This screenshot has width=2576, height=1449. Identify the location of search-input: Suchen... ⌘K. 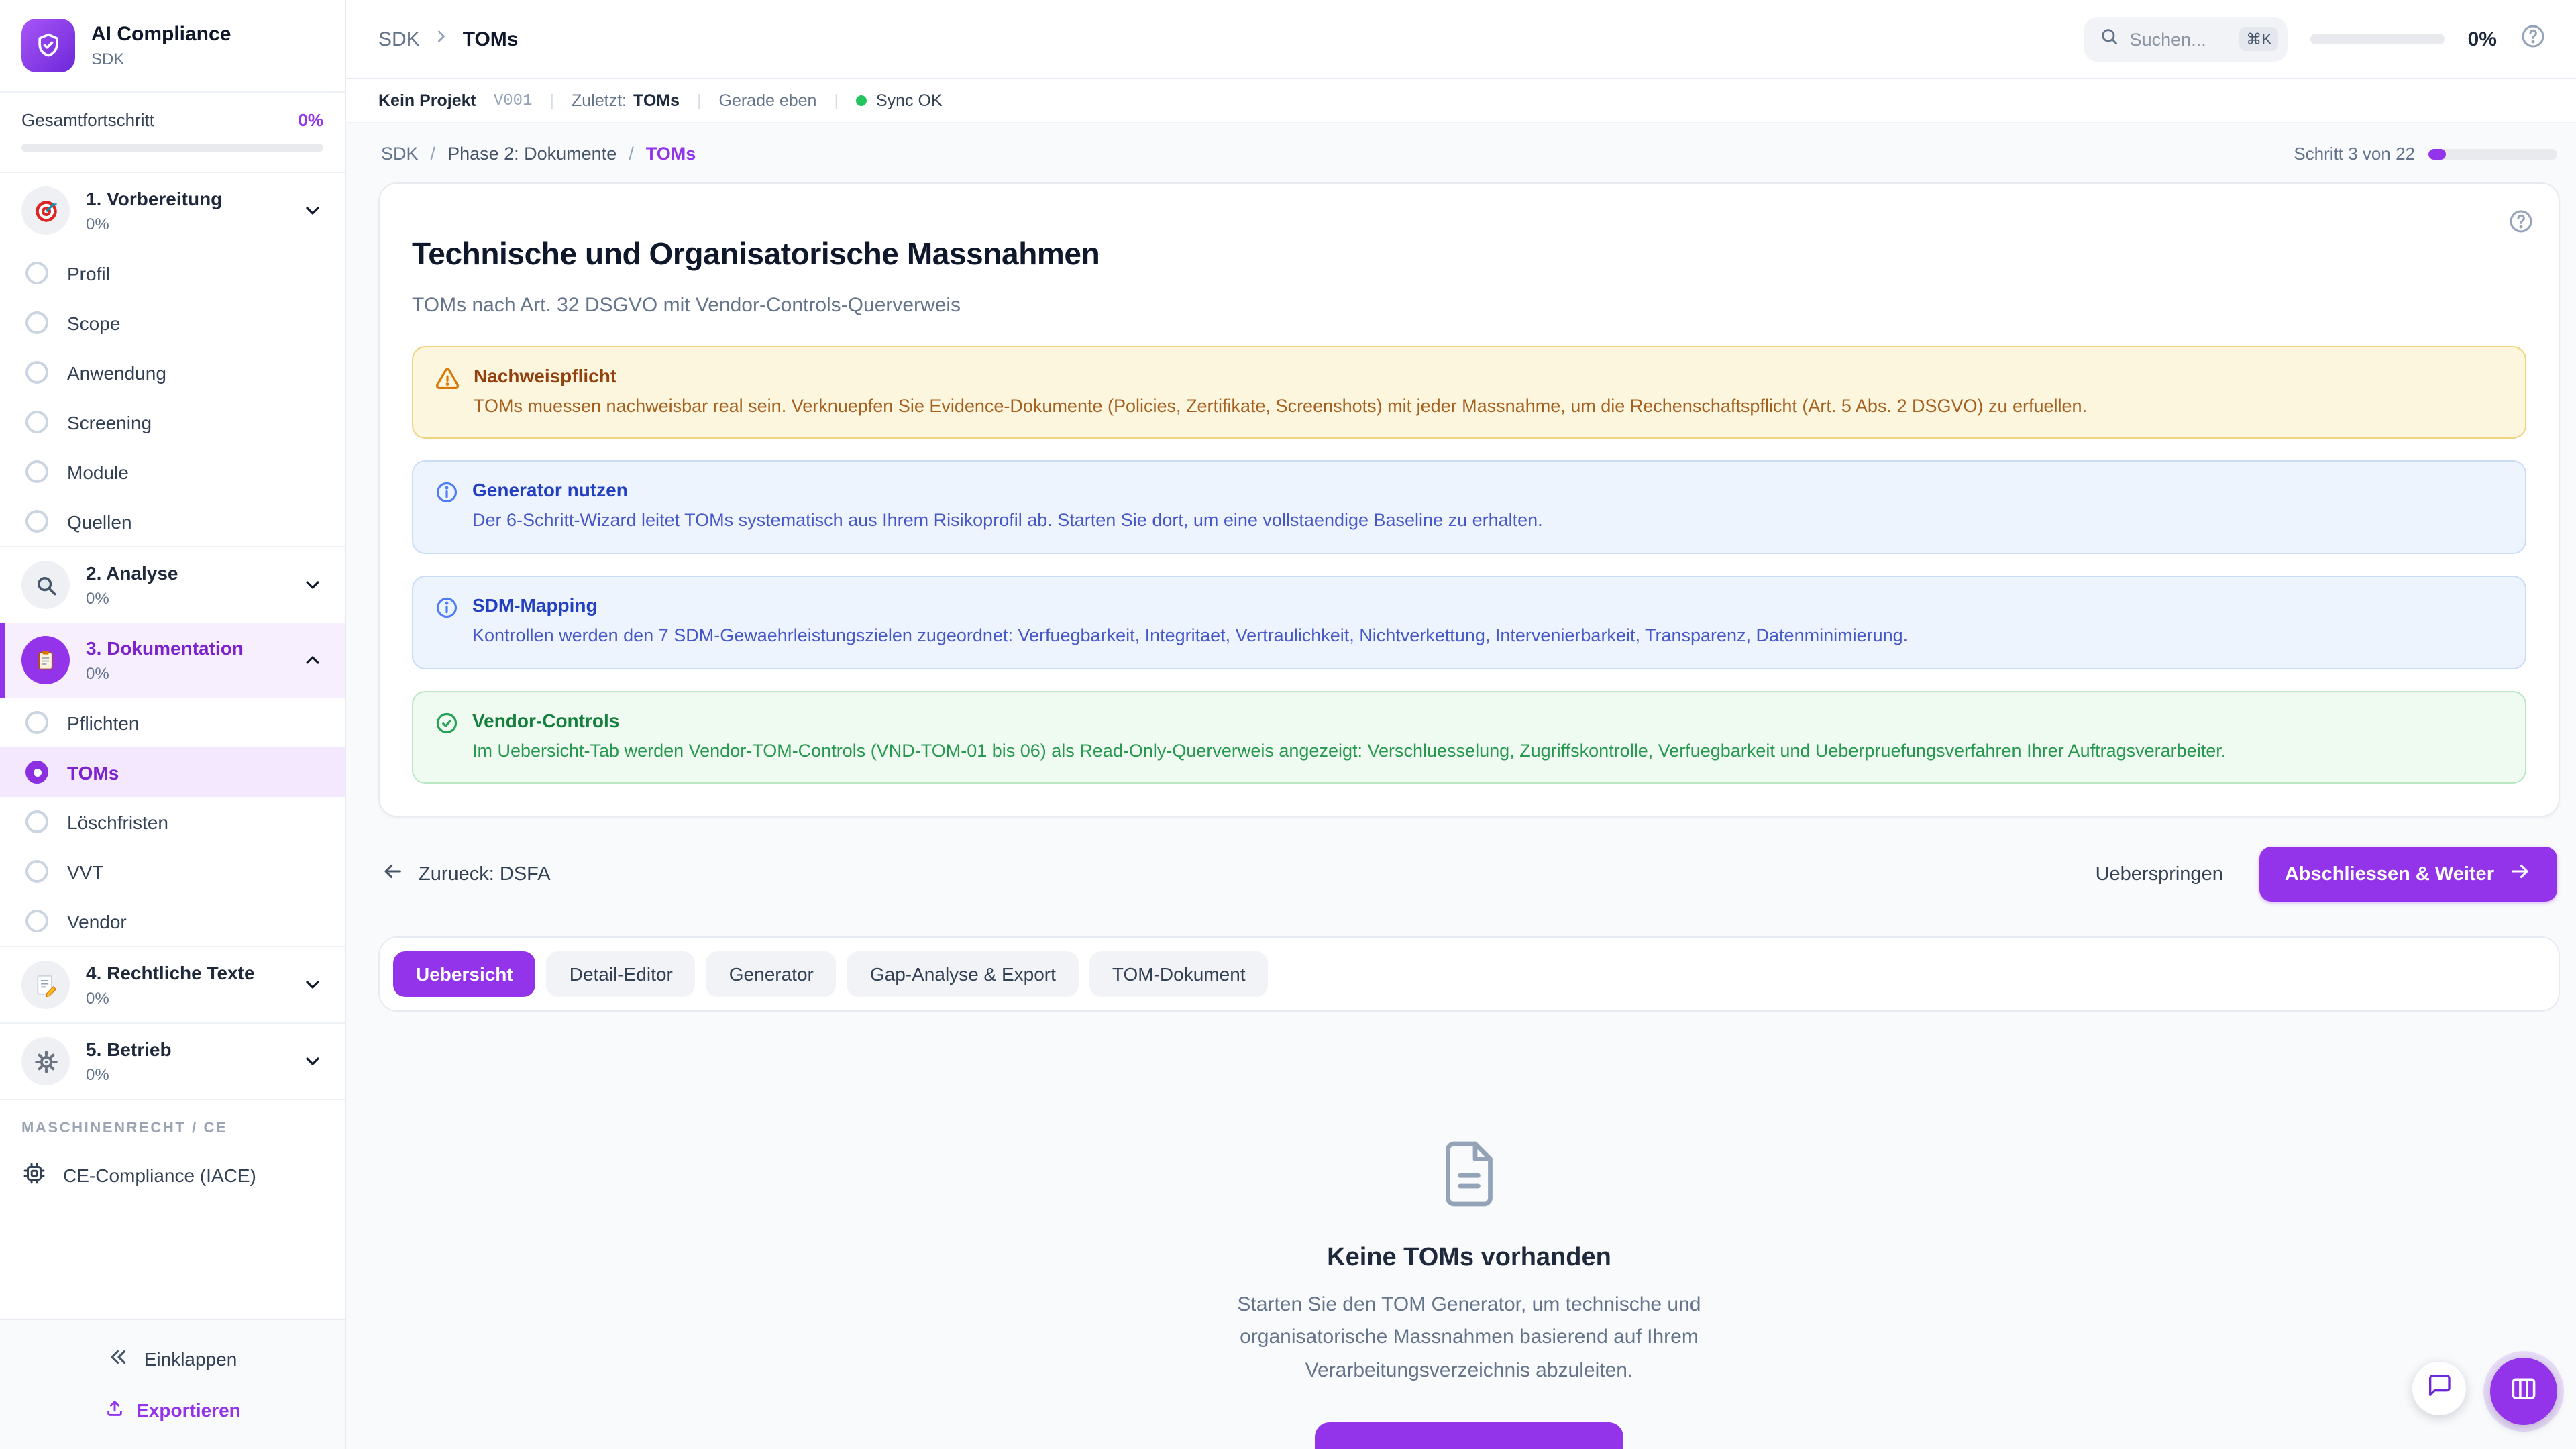
(2186, 39).